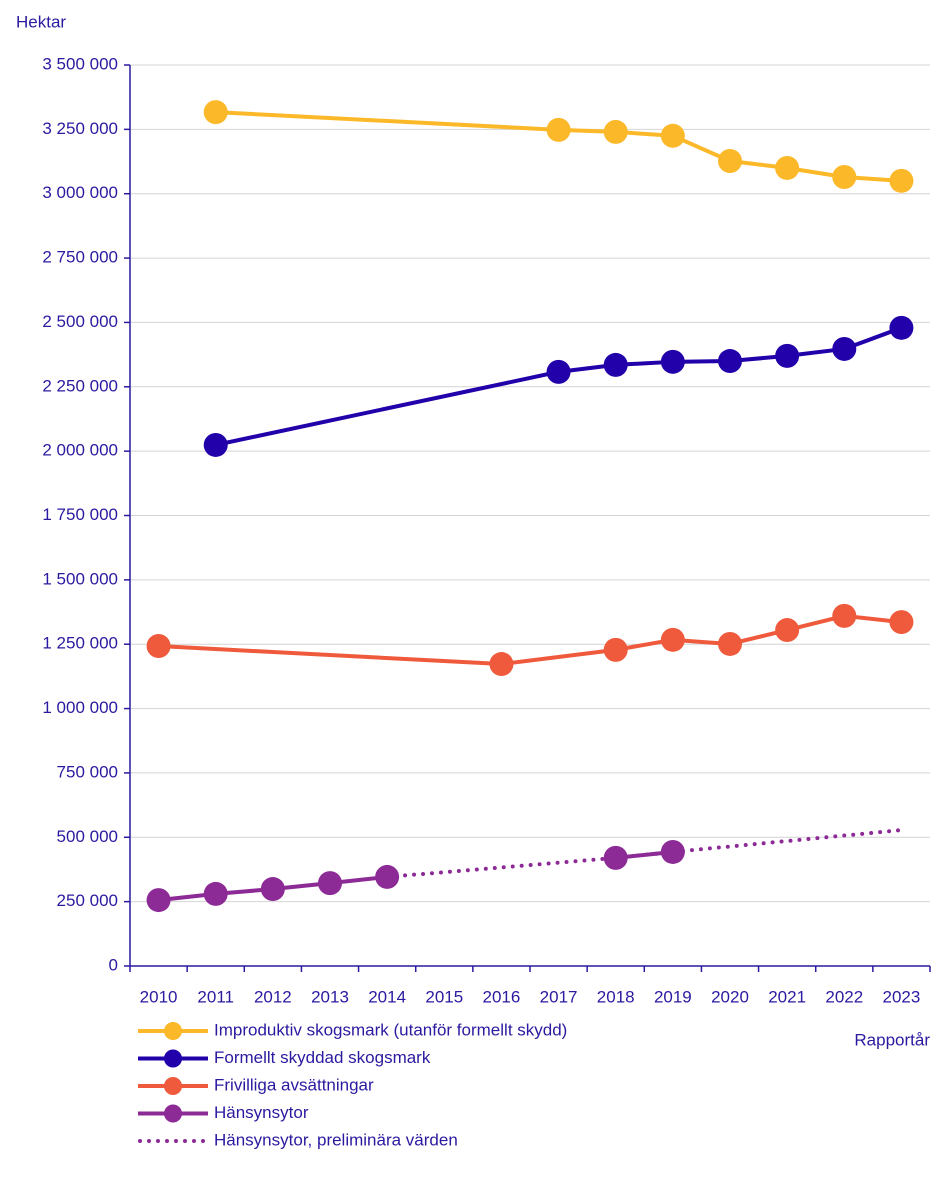  I want to click on x-tick-label: 2015, so click(444, 996).